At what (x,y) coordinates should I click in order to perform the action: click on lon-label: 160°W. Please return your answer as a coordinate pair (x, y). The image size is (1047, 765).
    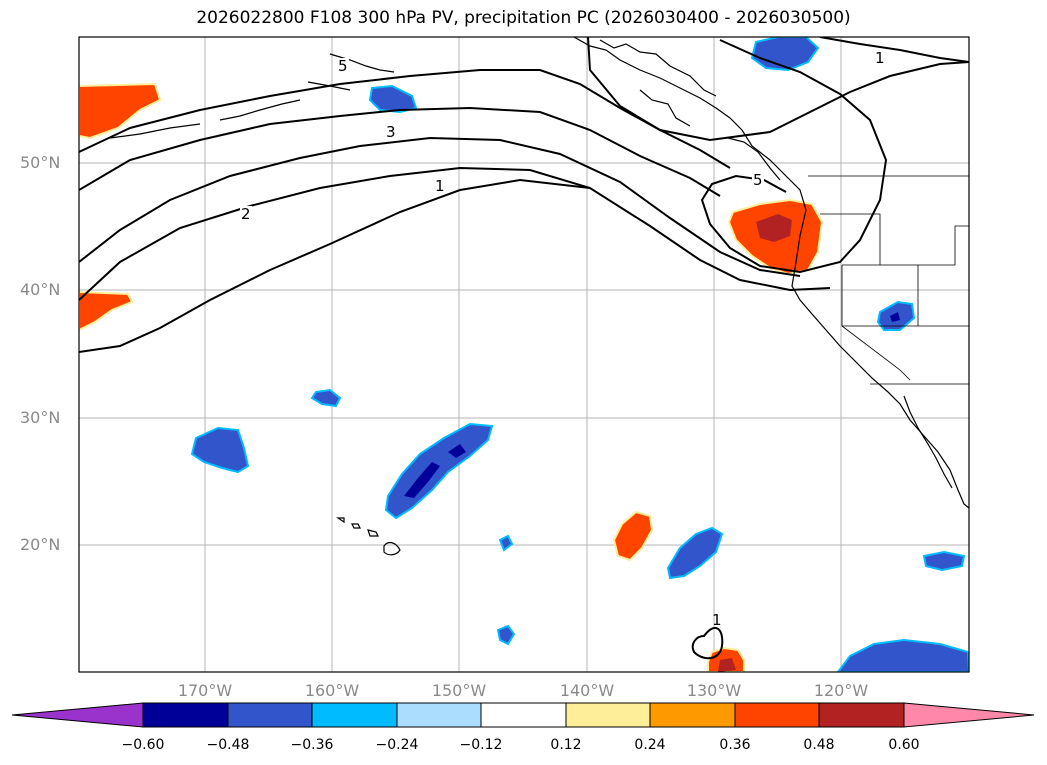
    Looking at the image, I should click on (332, 690).